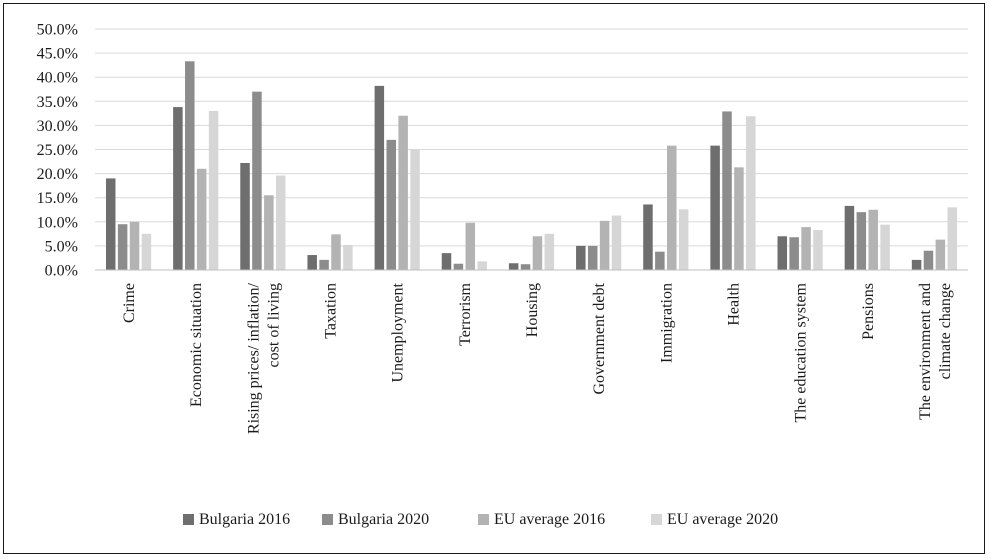 The width and height of the screenshot is (990, 559). What do you see at coordinates (57, 174) in the screenshot?
I see `y-tick-label: 20.0%` at bounding box center [57, 174].